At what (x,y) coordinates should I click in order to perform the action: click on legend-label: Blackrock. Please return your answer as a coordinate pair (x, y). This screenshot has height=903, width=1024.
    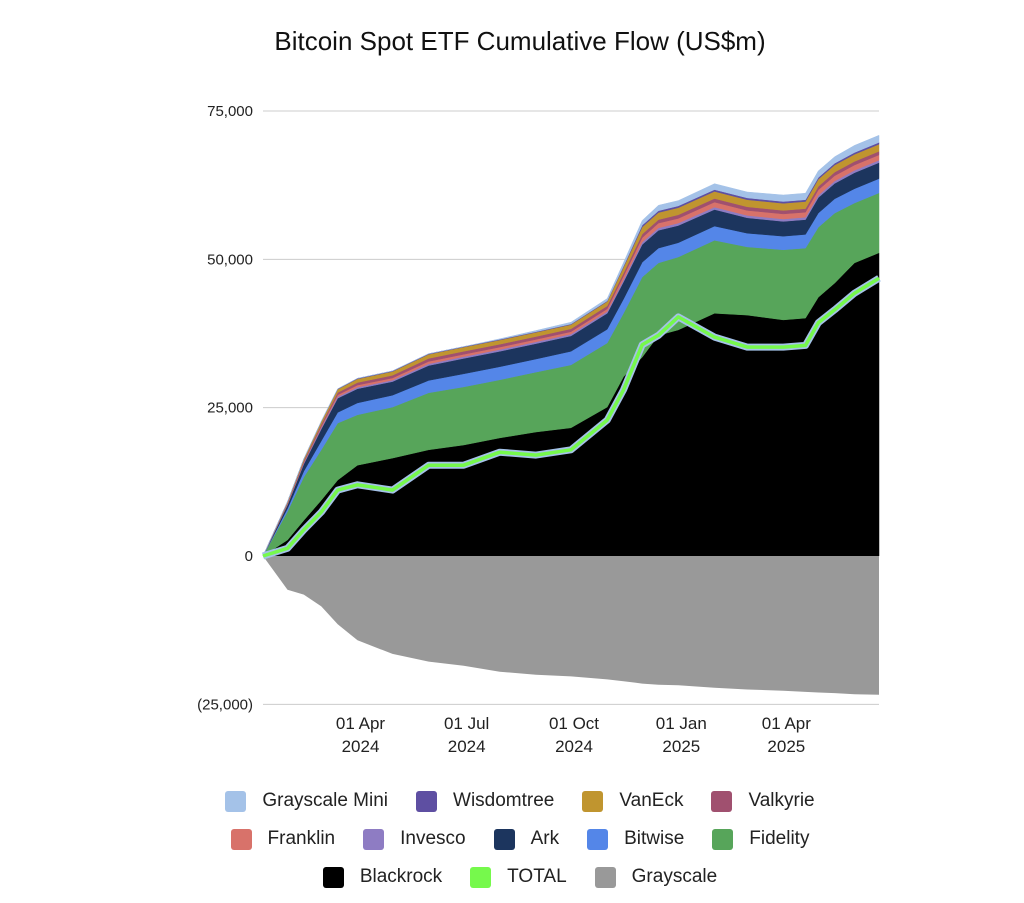
    Looking at the image, I should click on (401, 876).